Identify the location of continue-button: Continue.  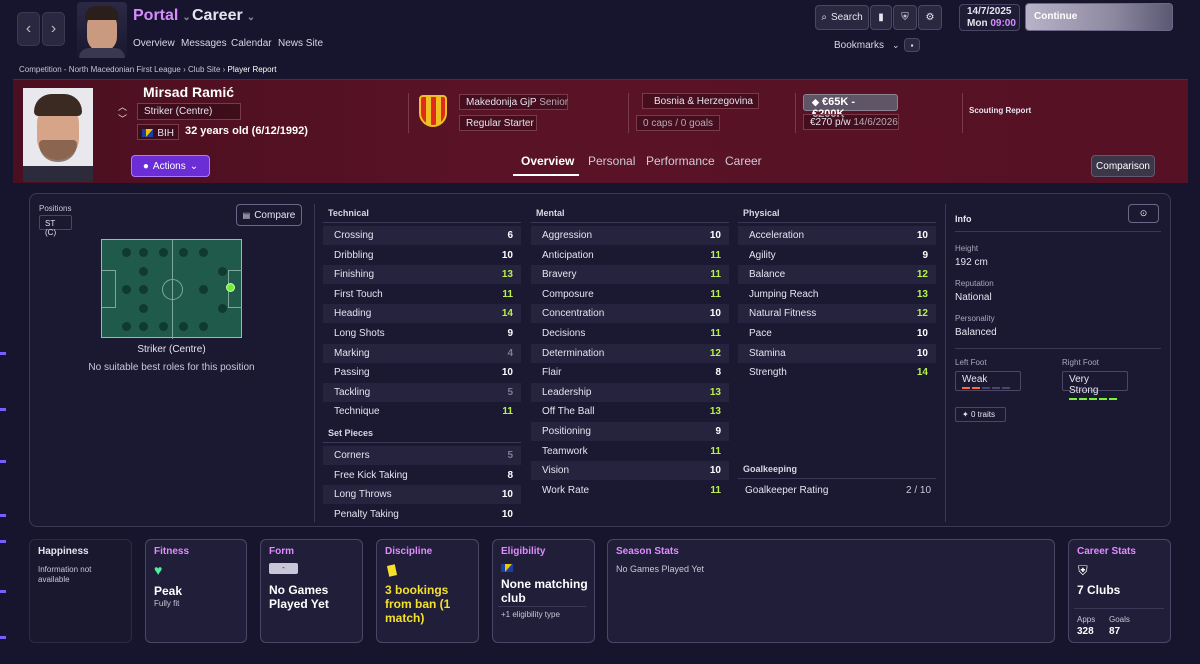
(1099, 17).